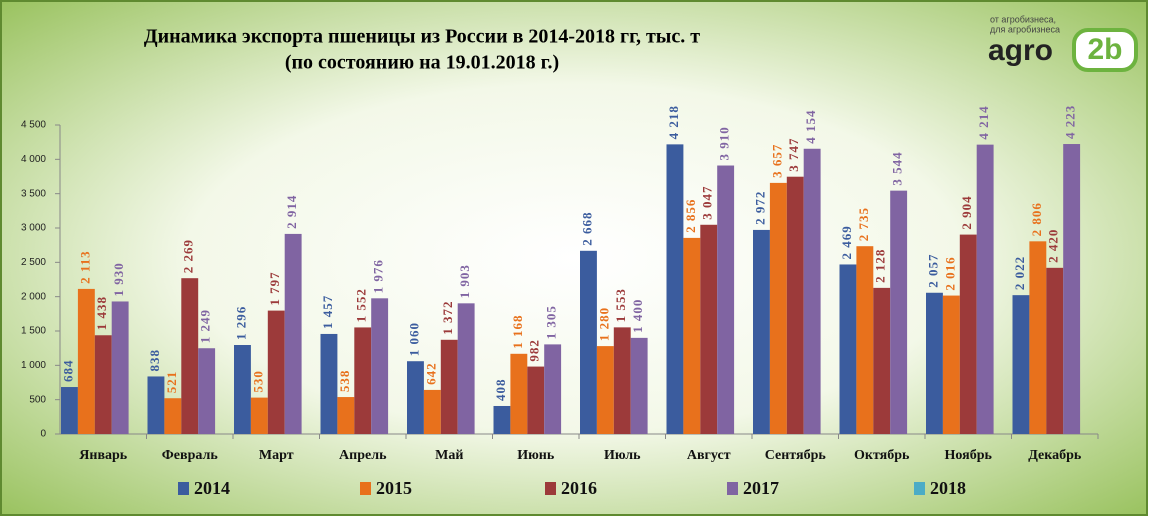 Image resolution: width=1151 pixels, height=519 pixels. I want to click on y-tick-label: 4 500, so click(33, 125).